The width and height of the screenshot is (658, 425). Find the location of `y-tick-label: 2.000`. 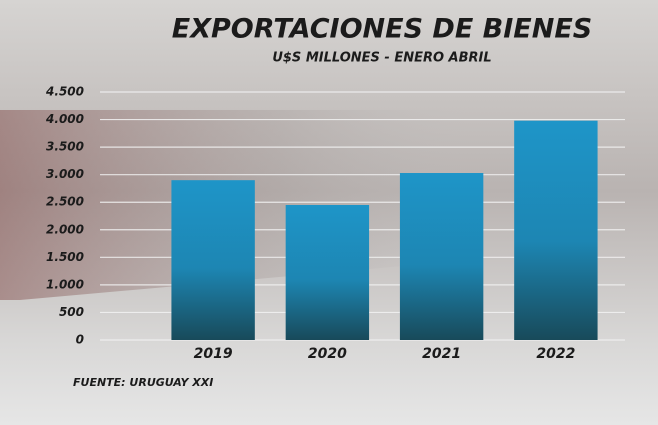

y-tick-label: 2.000 is located at coordinates (65, 229).